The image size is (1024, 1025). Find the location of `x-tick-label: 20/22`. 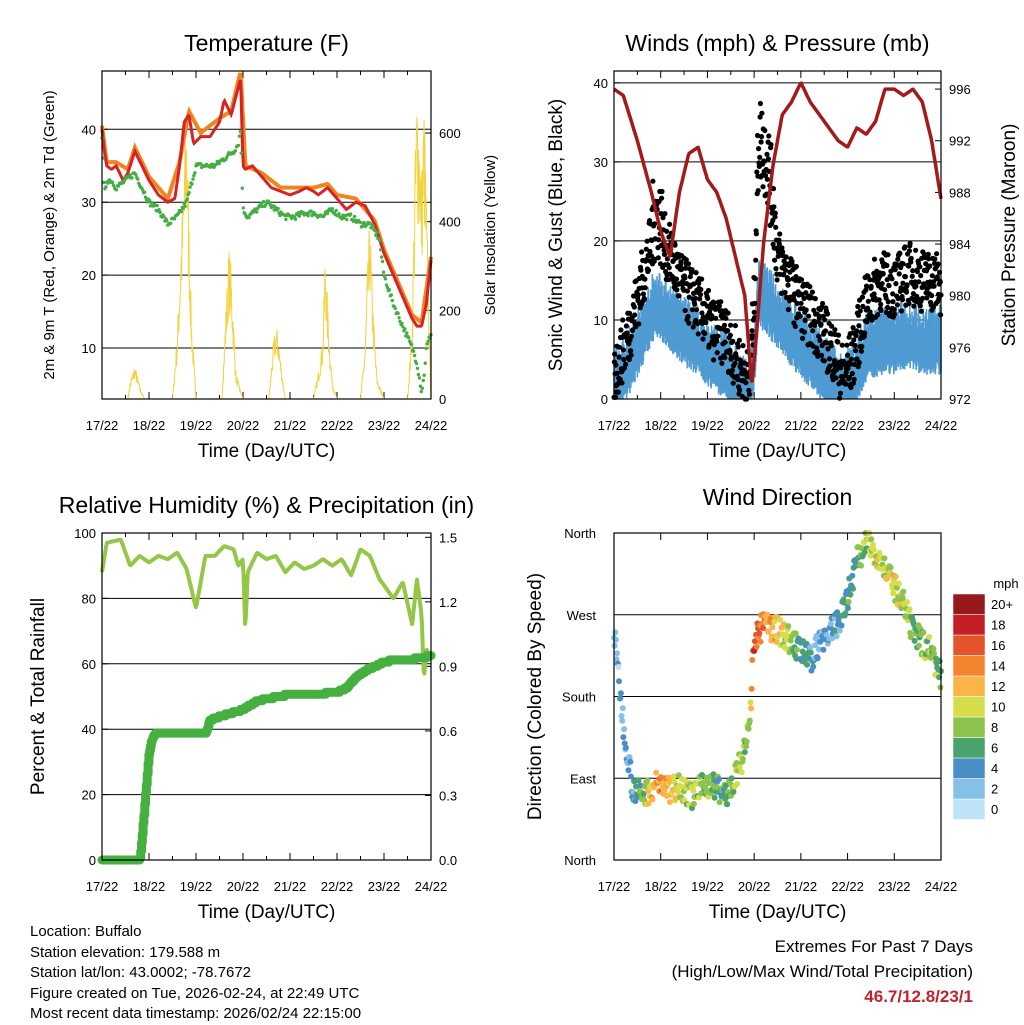

x-tick-label: 20/22 is located at coordinates (243, 886).